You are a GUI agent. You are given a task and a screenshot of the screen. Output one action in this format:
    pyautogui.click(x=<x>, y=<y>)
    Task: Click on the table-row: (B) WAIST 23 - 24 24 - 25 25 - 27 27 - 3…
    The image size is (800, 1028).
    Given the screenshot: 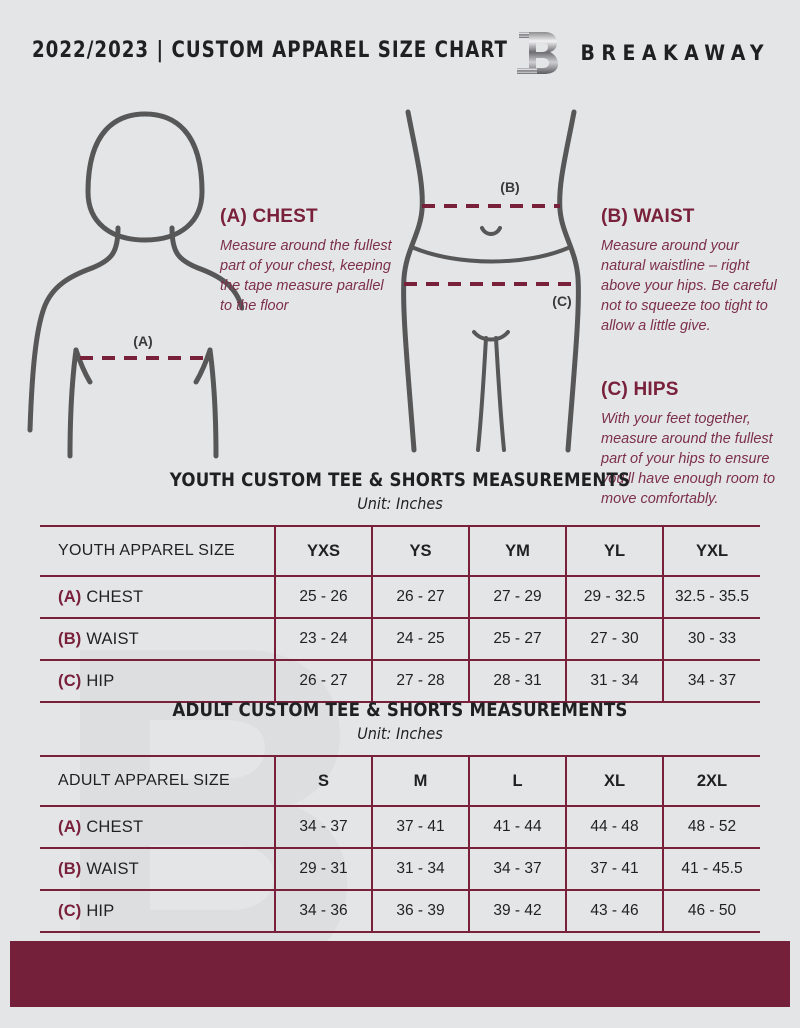 What is the action you would take?
    pyautogui.click(x=400, y=639)
    